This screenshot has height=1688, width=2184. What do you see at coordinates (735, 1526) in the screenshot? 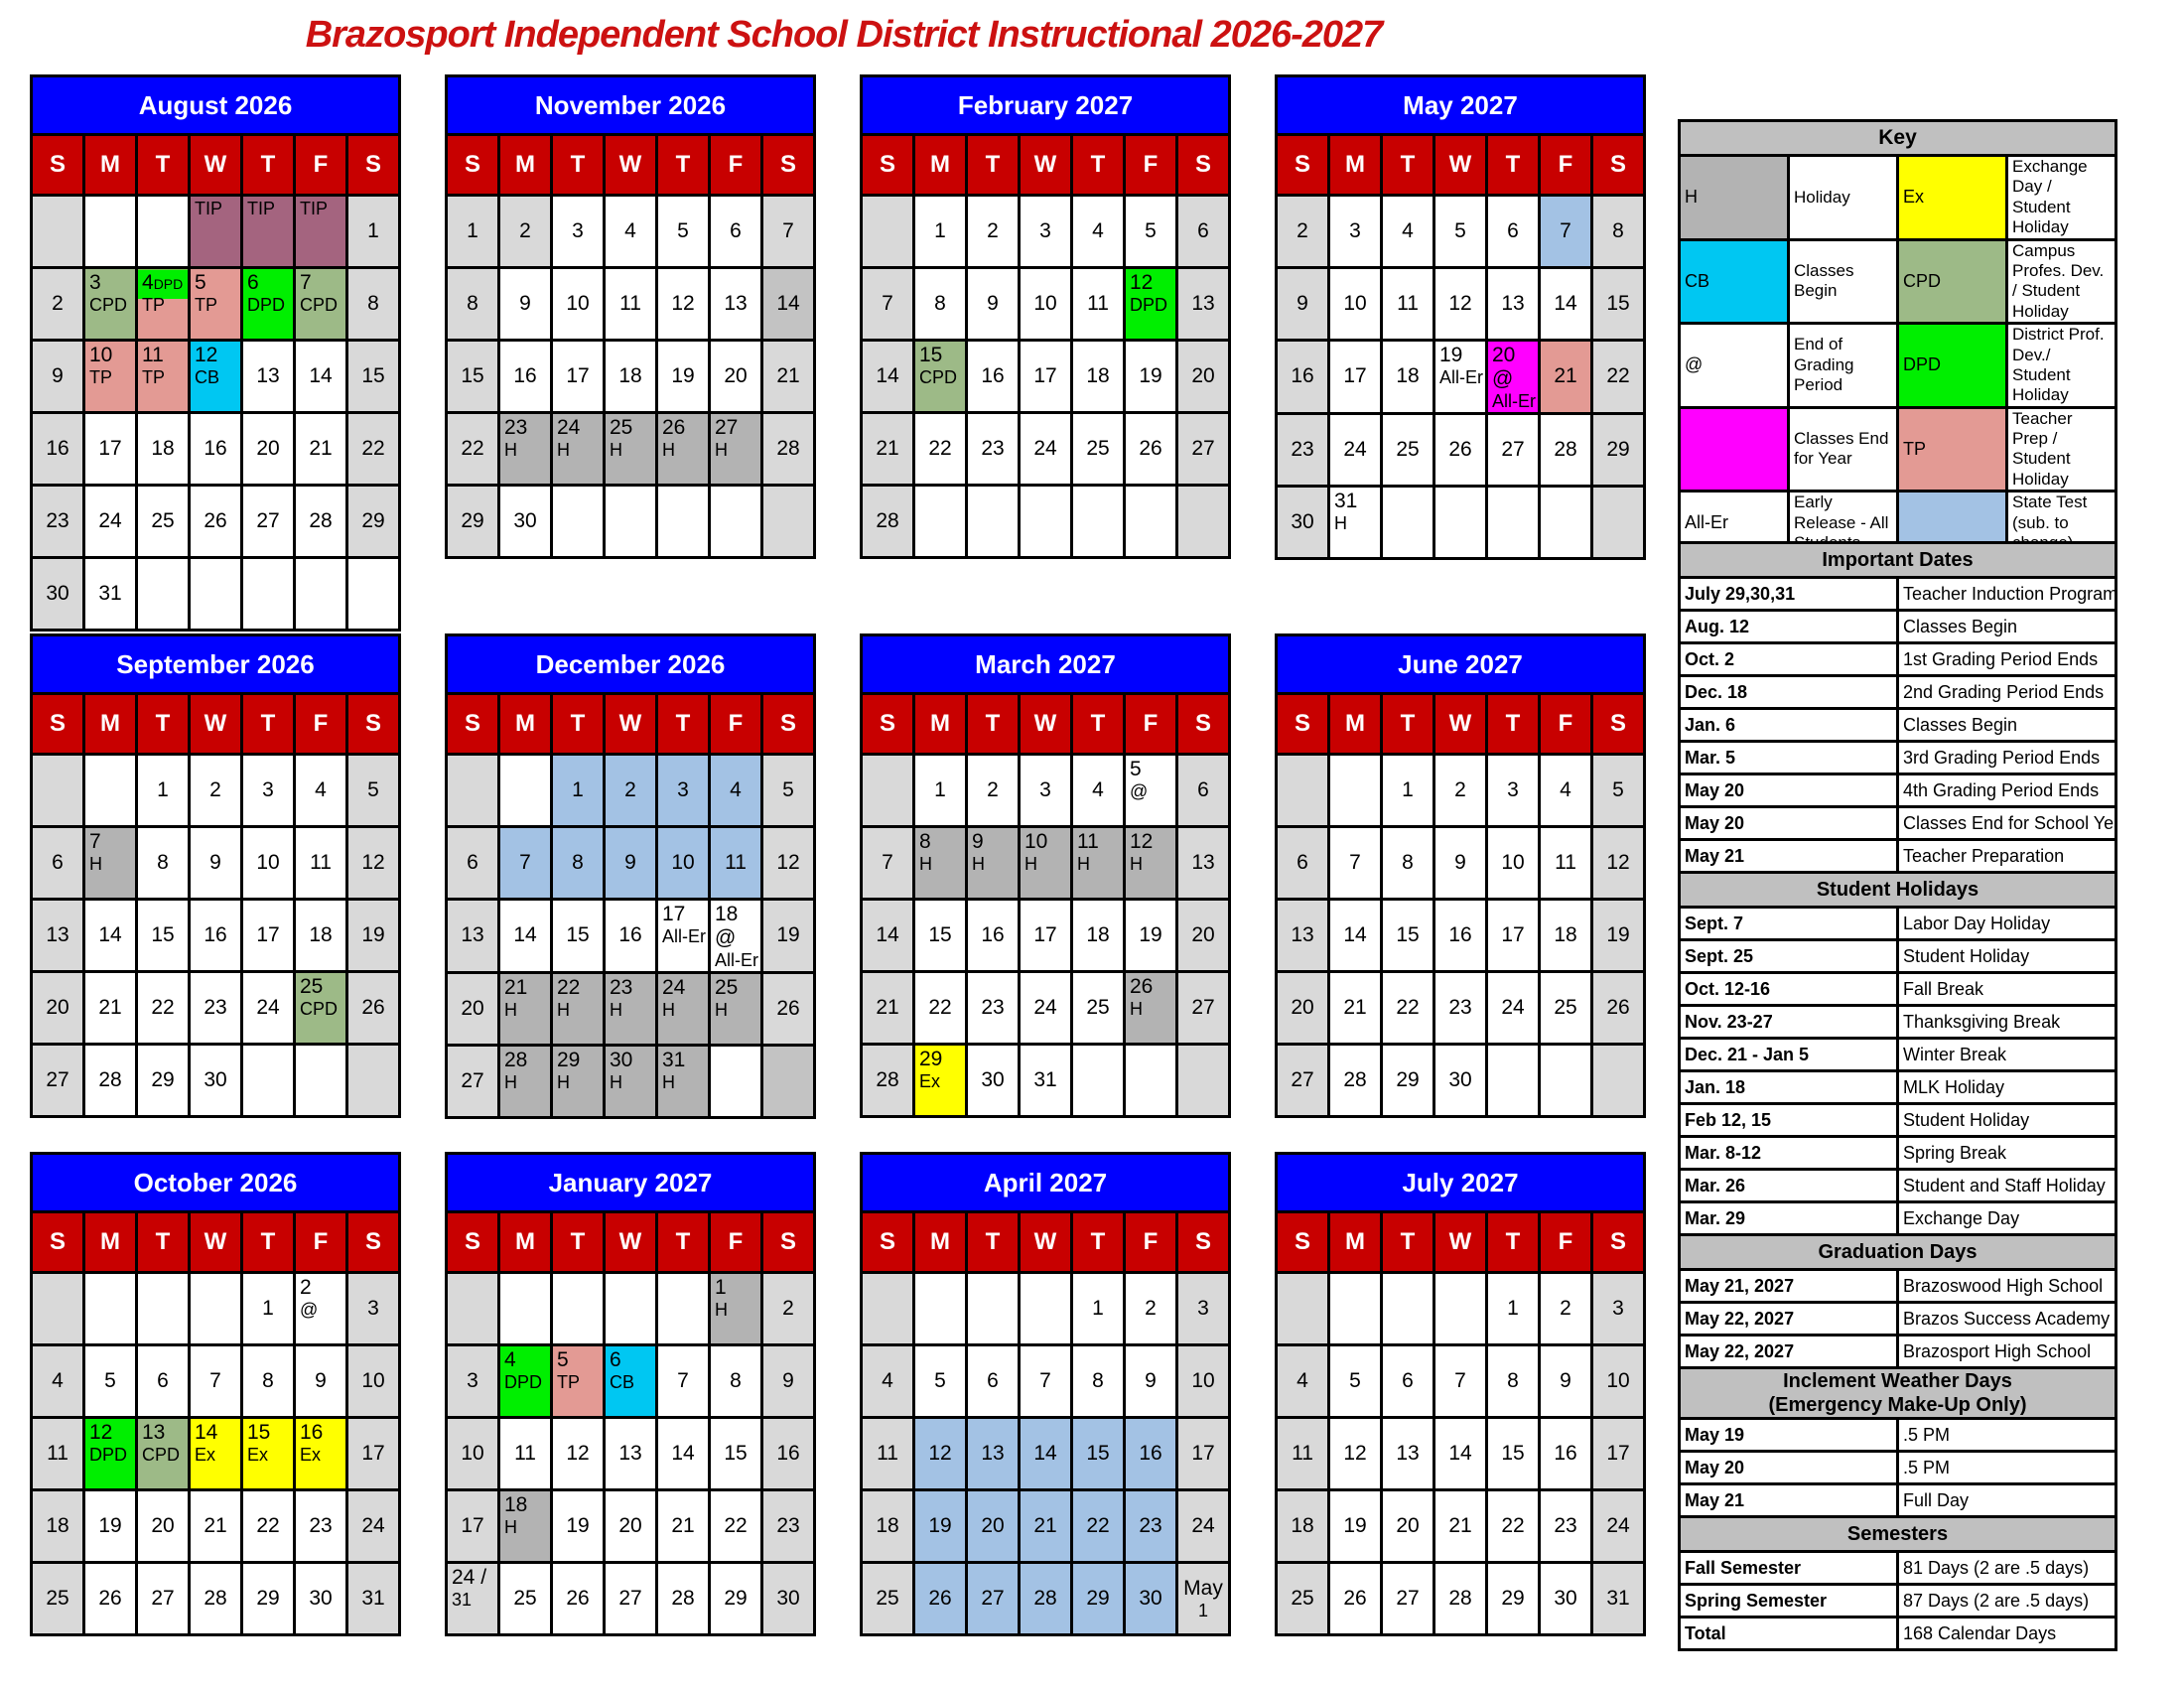
I see `day-cell: 22` at bounding box center [735, 1526].